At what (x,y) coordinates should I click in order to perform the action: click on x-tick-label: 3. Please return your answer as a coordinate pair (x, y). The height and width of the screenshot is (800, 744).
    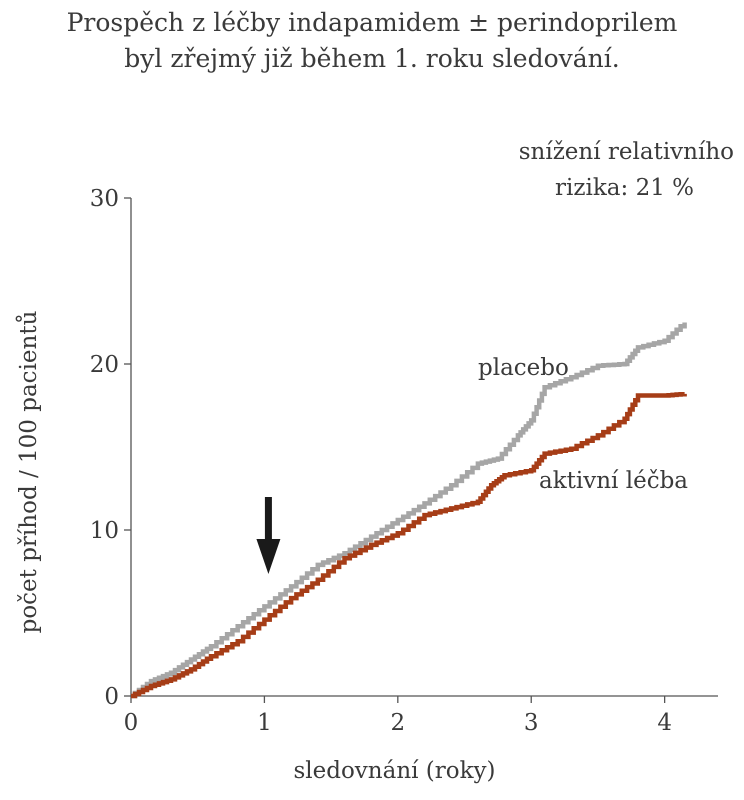
    Looking at the image, I should click on (531, 723).